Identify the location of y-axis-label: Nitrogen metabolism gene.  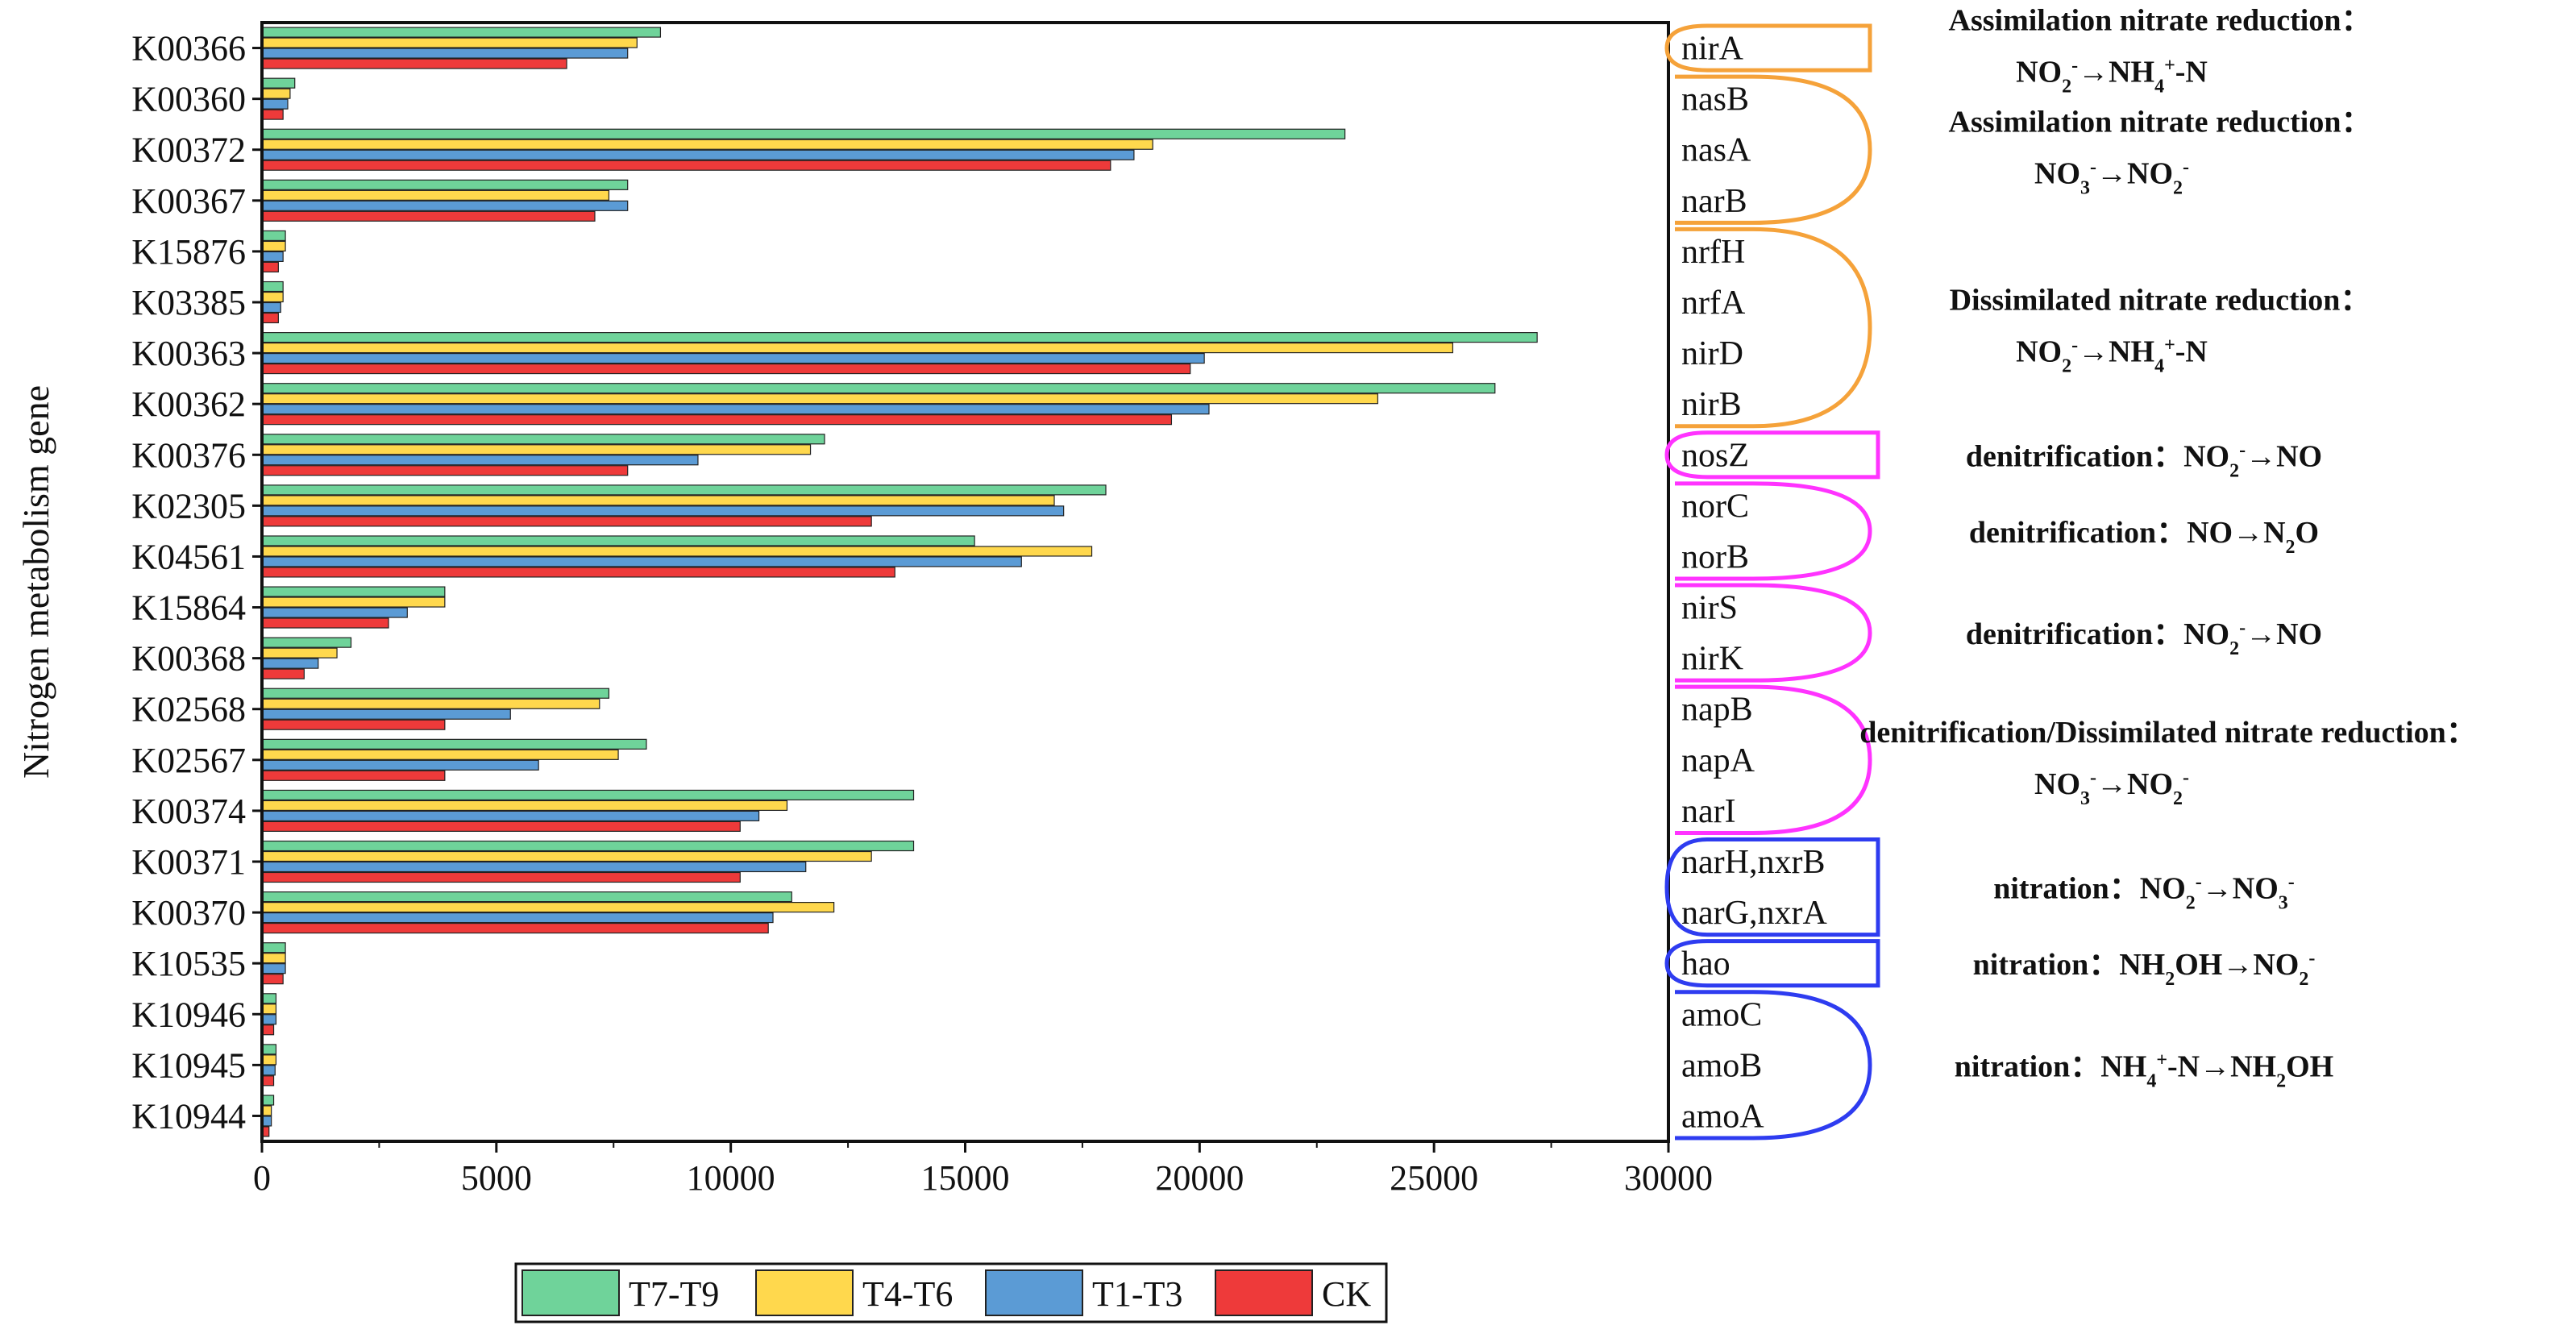
(35, 582).